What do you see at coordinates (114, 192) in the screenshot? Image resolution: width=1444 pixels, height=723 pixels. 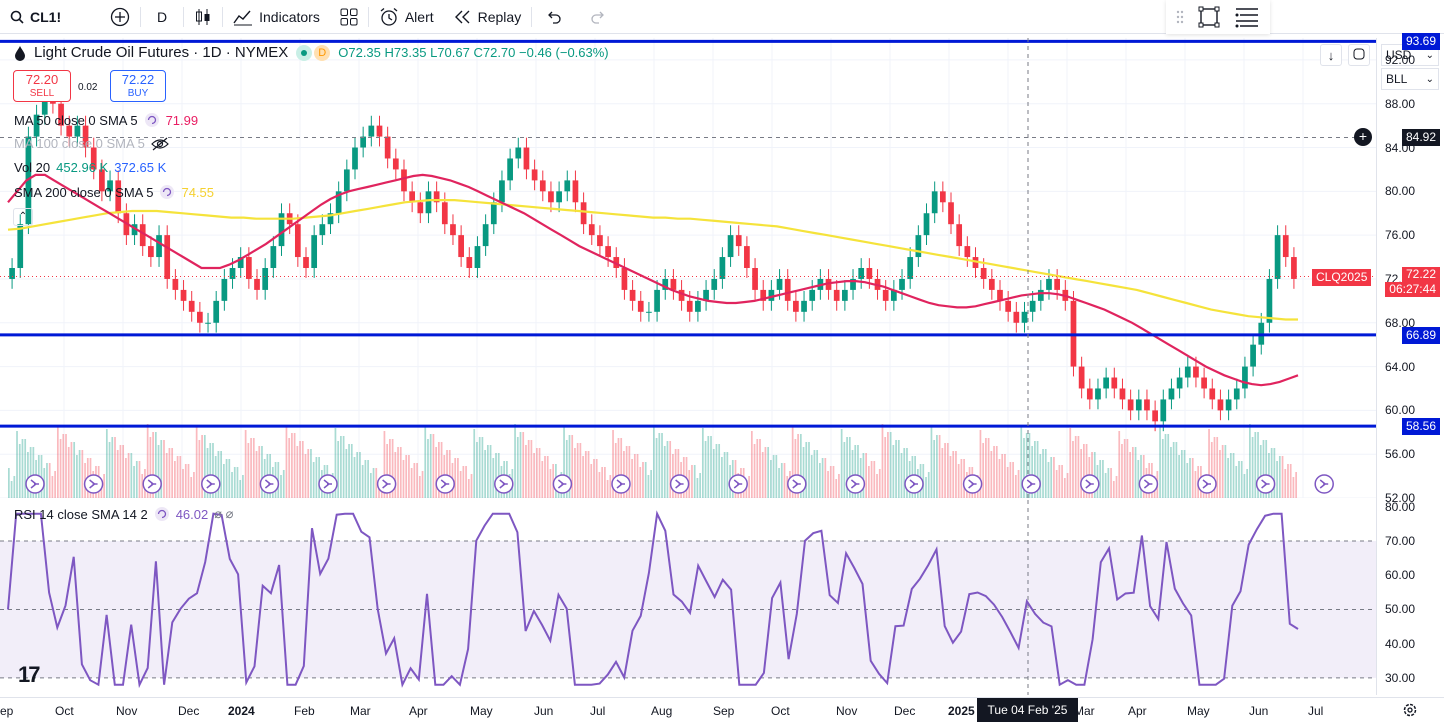 I see `legend-sma200: SMA 200 close 0 SMA 5 74.55` at bounding box center [114, 192].